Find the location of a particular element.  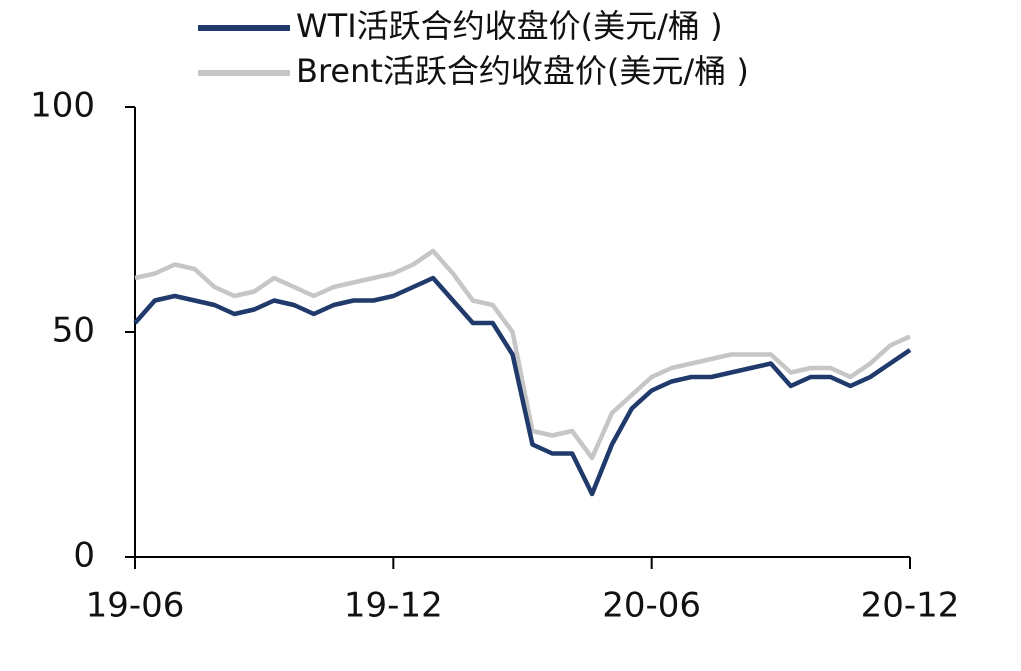

legend-label: WTI活跃合约收盘价(美元/桶 ) is located at coordinates (509, 26).